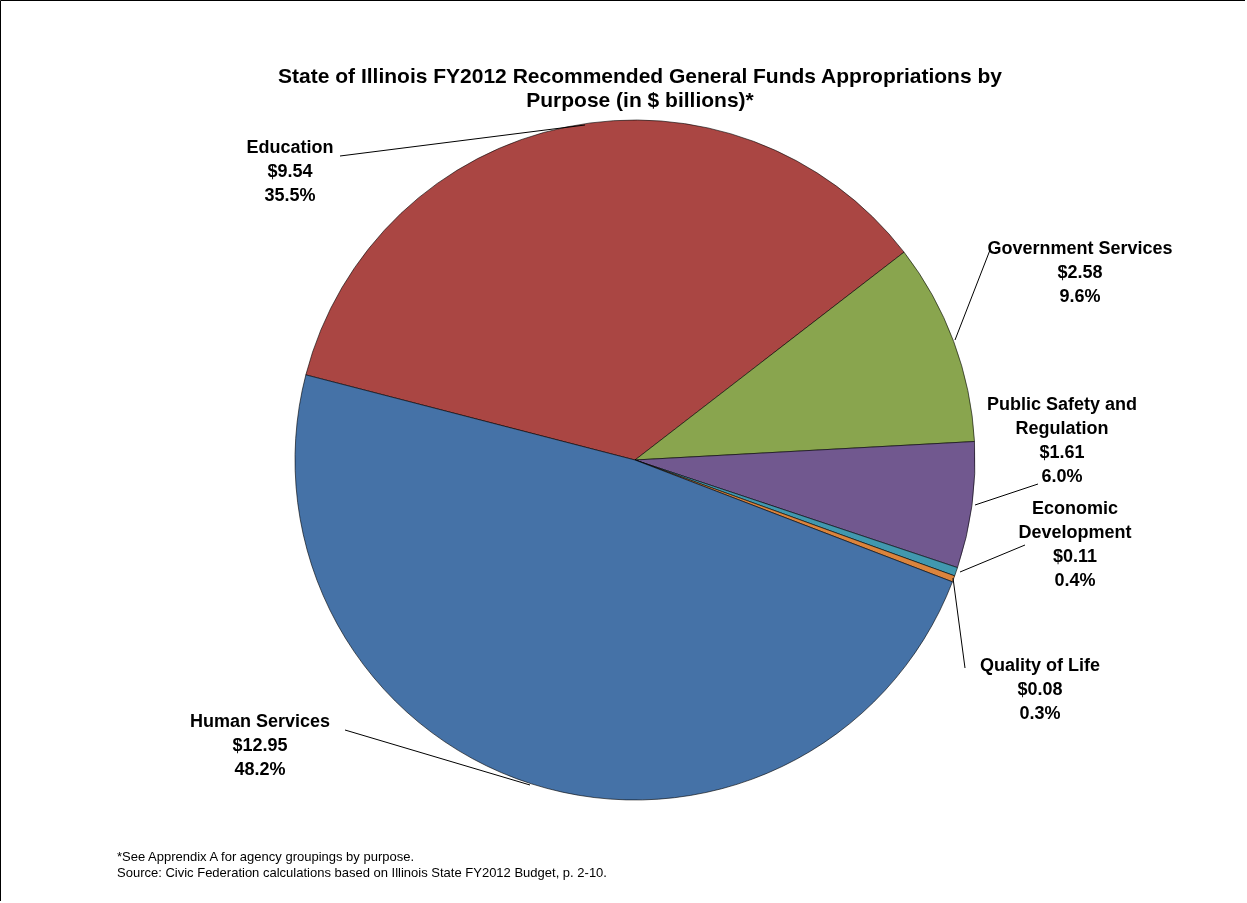  I want to click on slice-label: Government Services, so click(1080, 248).